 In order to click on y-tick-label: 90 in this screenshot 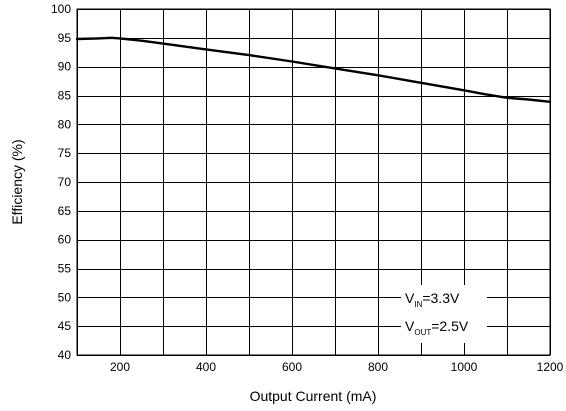, I will do `click(65, 67)`.